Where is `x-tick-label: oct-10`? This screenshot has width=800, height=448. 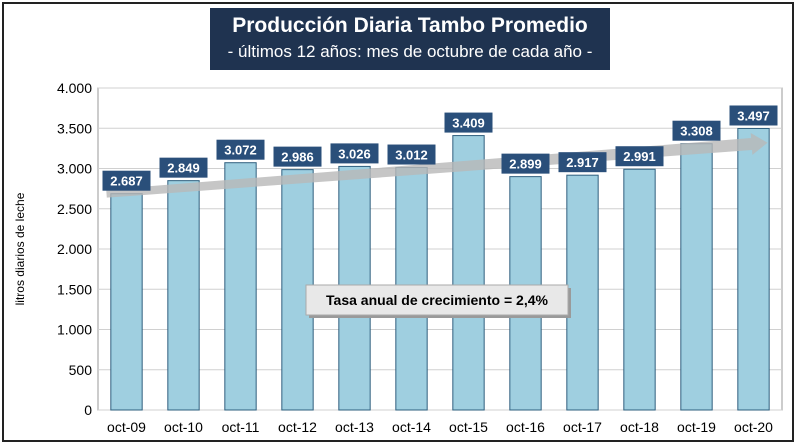
x-tick-label: oct-10 is located at coordinates (183, 427).